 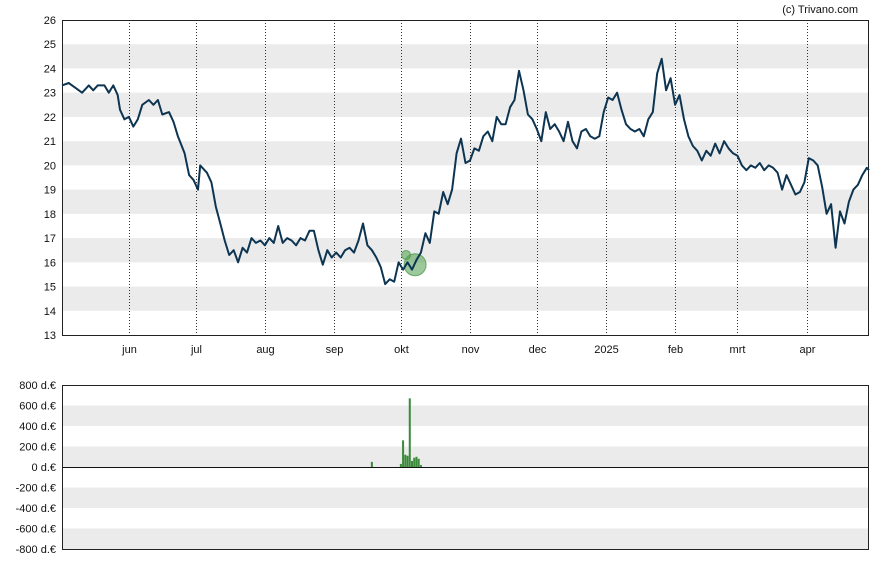 I want to click on y-tick-label: 200 d.€, so click(x=37, y=448).